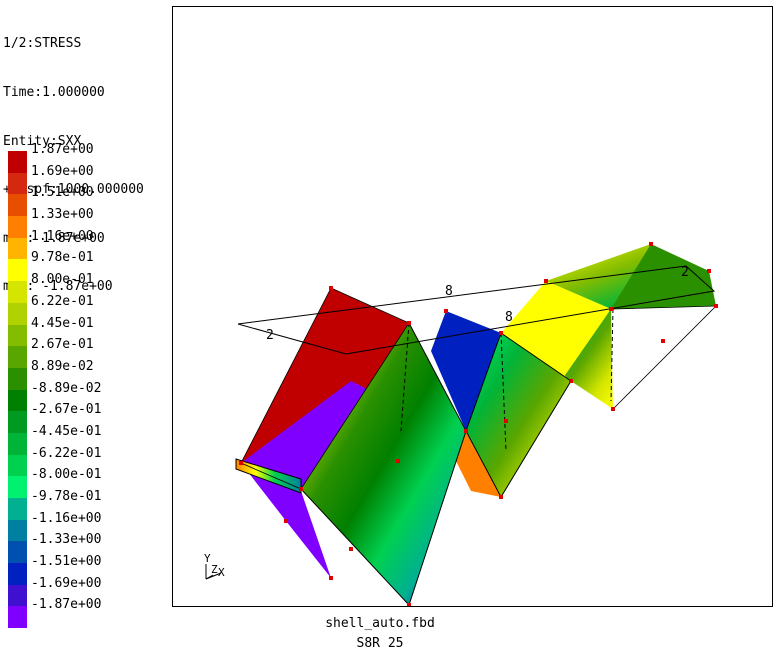 The width and height of the screenshot is (784, 672). I want to click on info-step-dataset: 1/2:STRESS, so click(42, 44).